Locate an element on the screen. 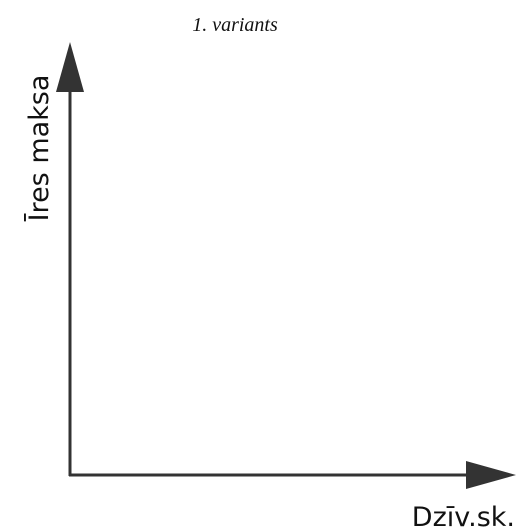 The height and width of the screenshot is (531, 519). y-axis-label: Īres maksa is located at coordinates (39, 148).